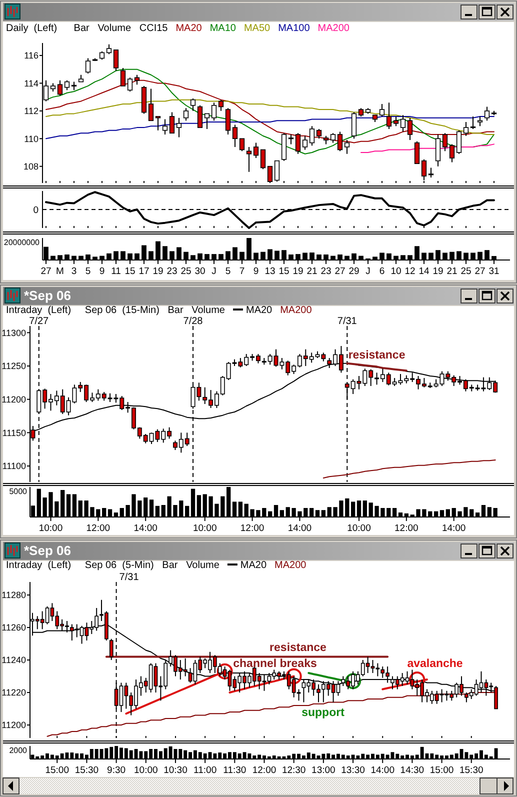  What do you see at coordinates (353, 770) in the screenshot?
I see `x-tick-label: 13:30` at bounding box center [353, 770].